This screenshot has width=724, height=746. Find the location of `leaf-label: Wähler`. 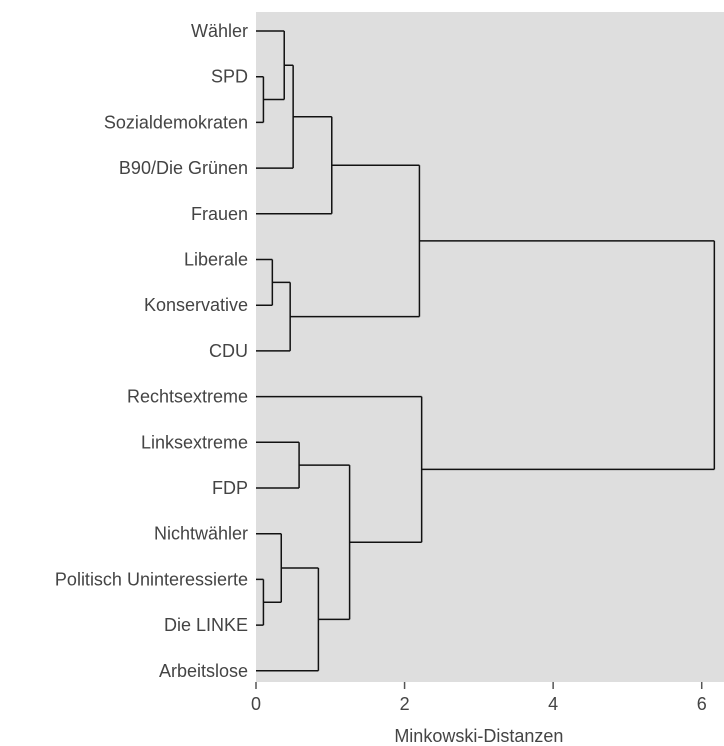

leaf-label: Wähler is located at coordinates (219, 31).